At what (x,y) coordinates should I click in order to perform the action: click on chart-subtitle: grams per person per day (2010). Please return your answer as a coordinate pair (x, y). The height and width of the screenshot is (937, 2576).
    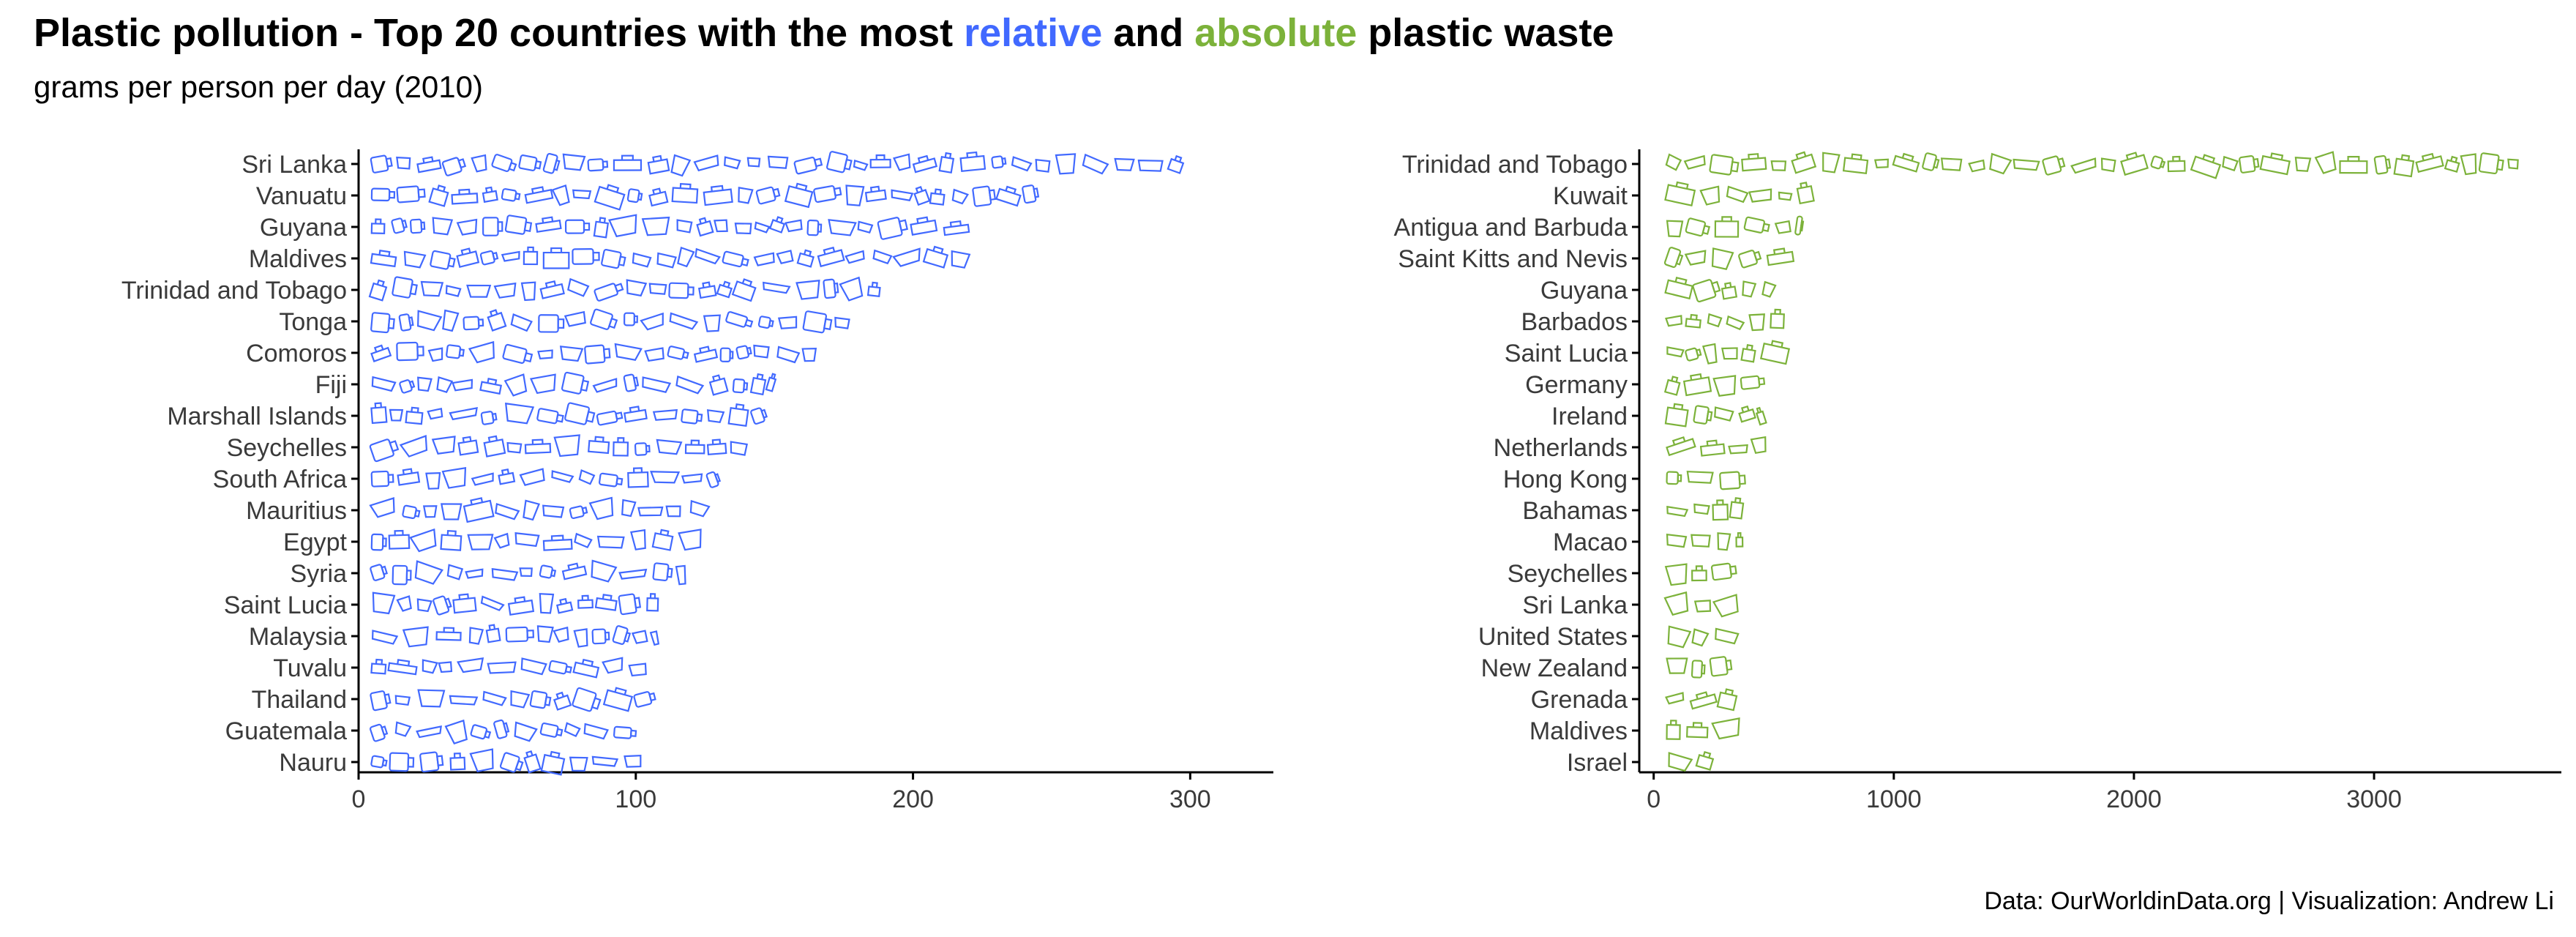
    Looking at the image, I should click on (258, 87).